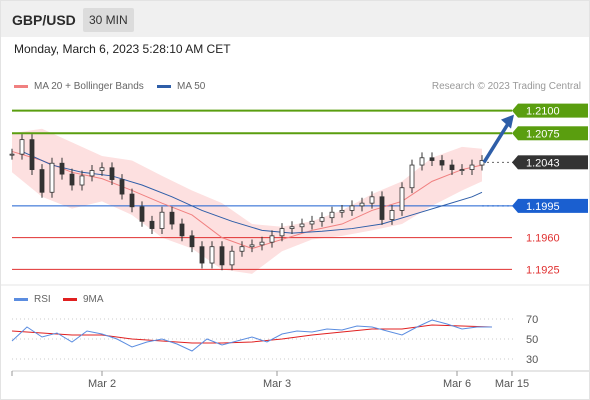 This screenshot has height=400, width=590. Describe the element at coordinates (532, 340) in the screenshot. I see `rsi-tick-label: 50` at that location.